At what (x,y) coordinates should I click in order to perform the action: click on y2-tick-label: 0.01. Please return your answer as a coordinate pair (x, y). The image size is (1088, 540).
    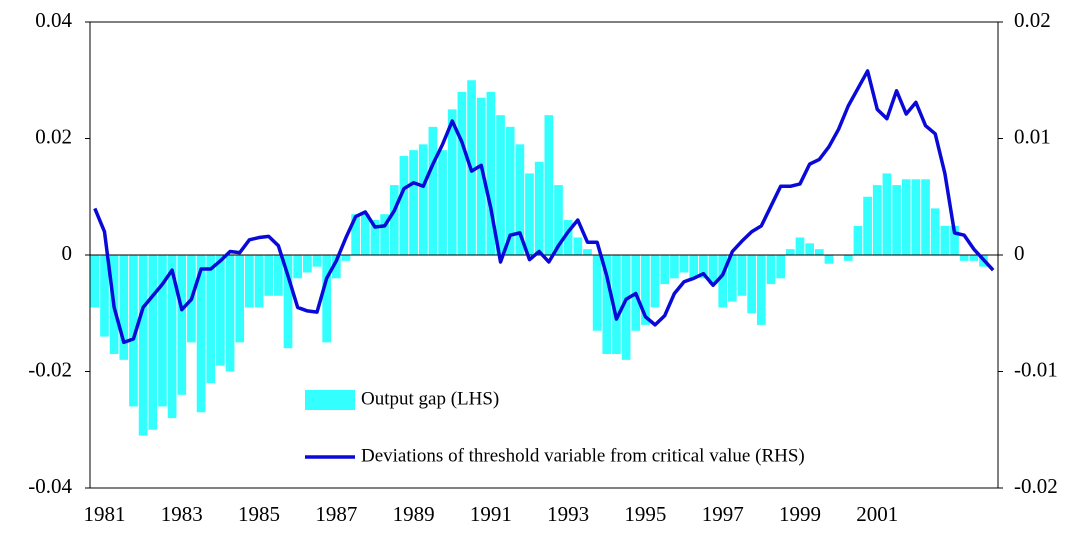
    Looking at the image, I should click on (1032, 136).